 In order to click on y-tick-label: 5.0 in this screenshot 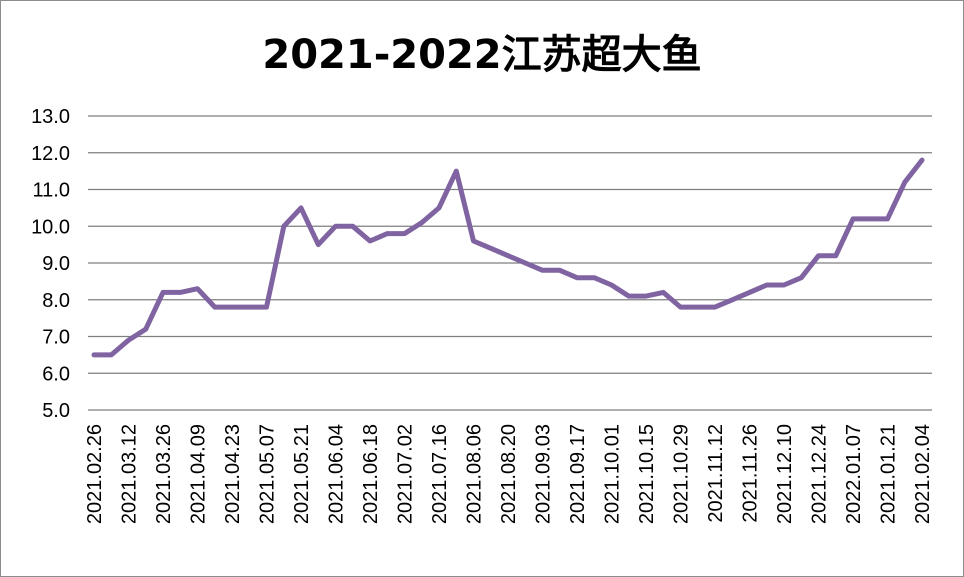, I will do `click(56, 411)`.